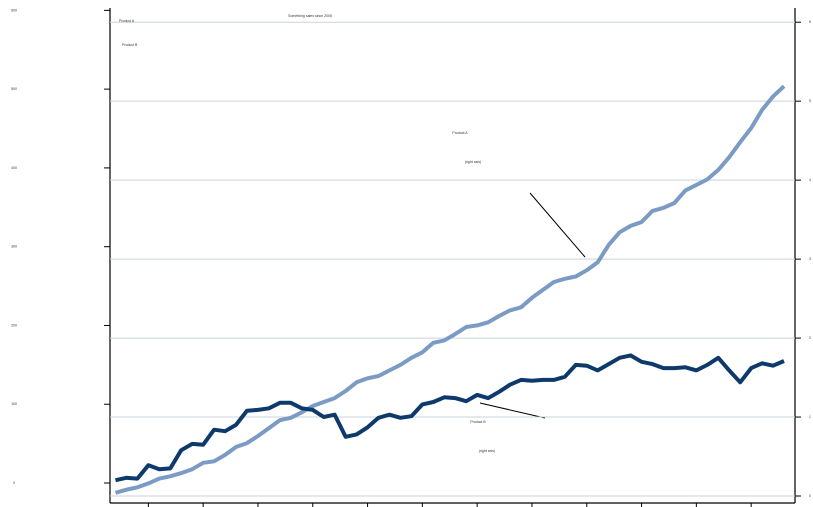 The image size is (813, 507). I want to click on y2-tick-label: 0, so click(14, 483).